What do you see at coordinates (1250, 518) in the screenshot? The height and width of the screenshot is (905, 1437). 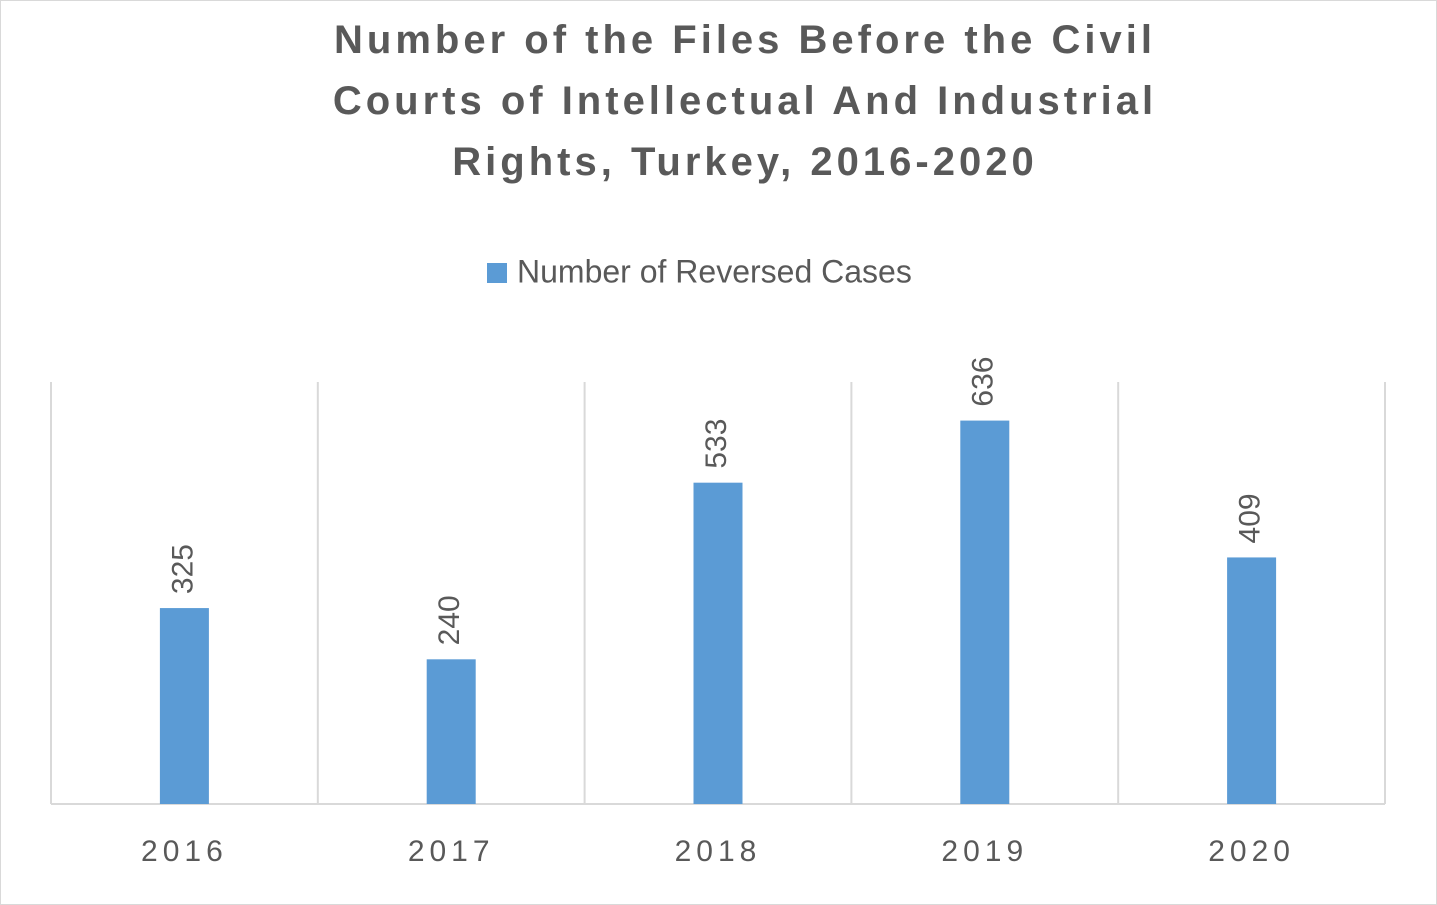 I see `data-label: 409` at bounding box center [1250, 518].